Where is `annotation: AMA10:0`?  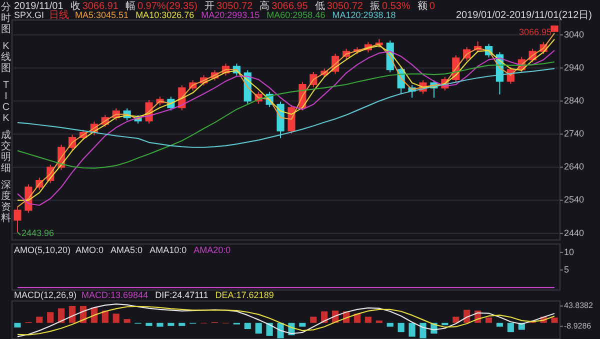
annotation: AMA10:0 is located at coordinates (168, 250).